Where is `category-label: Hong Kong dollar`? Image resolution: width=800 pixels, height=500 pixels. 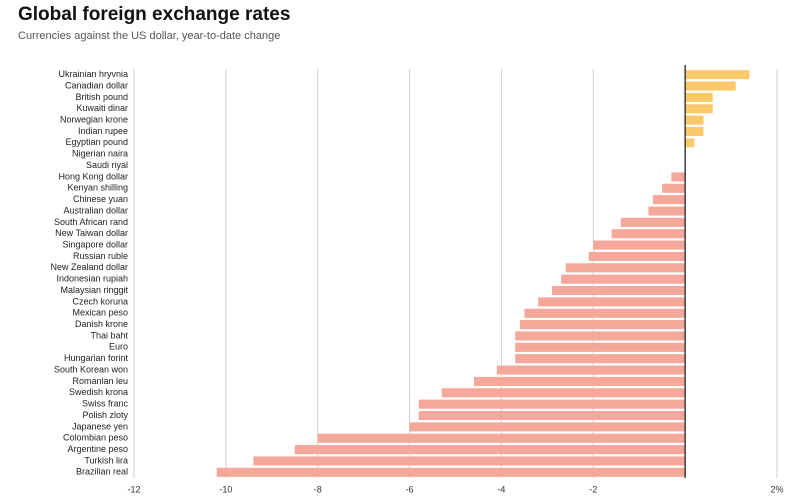 category-label: Hong Kong dollar is located at coordinates (93, 176).